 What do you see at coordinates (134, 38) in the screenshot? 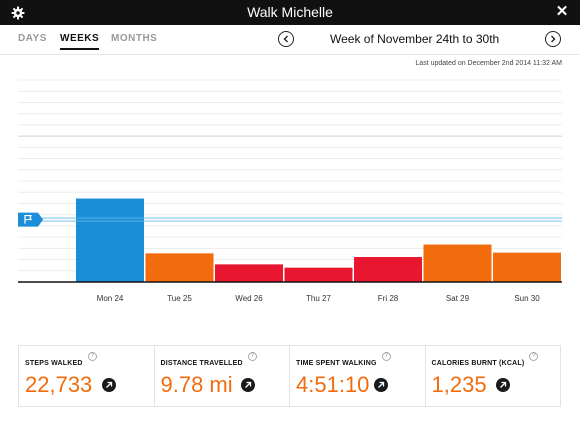
I see `tab-months: MONTHS` at bounding box center [134, 38].